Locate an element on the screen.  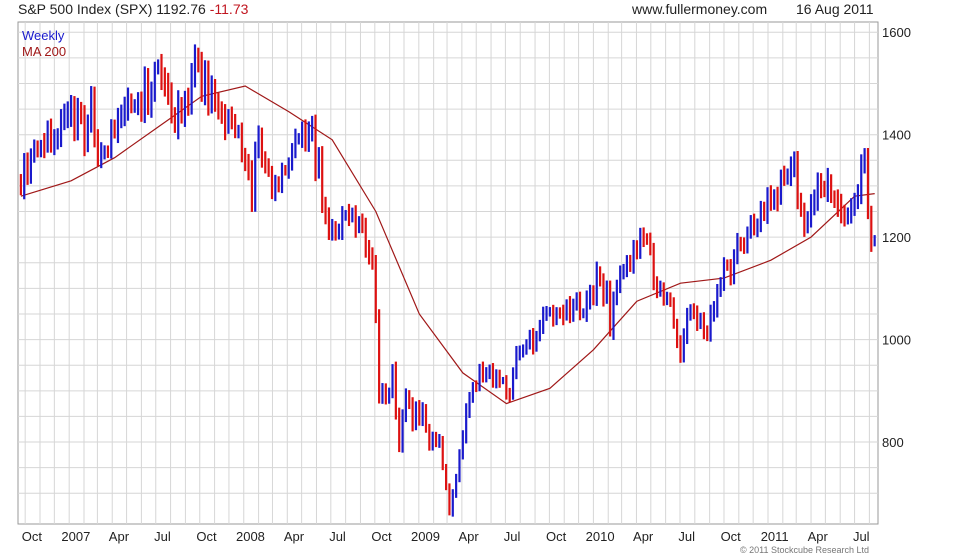
chart-title: S&P 500 Index (SPX) 1192.76 -11.73 is located at coordinates (133, 9).